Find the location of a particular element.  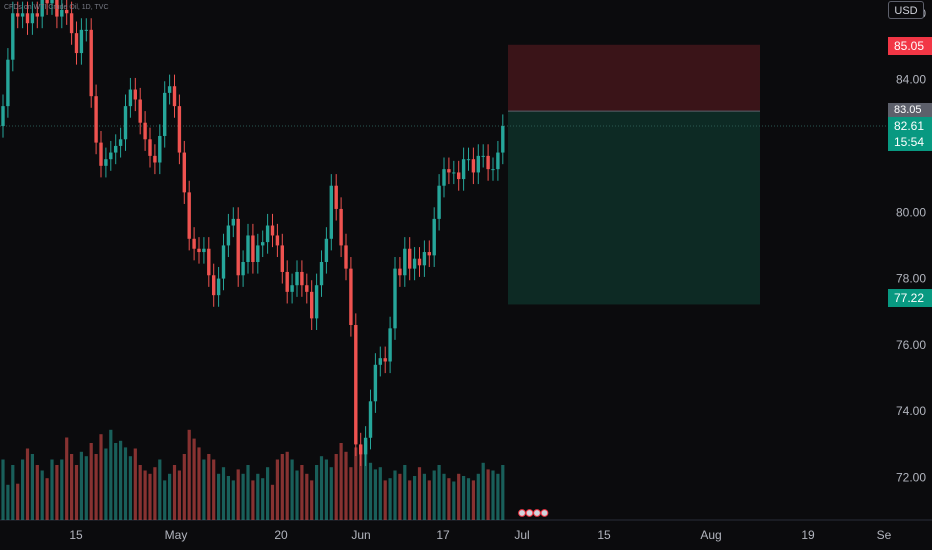

entry-price-tag: 83.05 is located at coordinates (910, 110).